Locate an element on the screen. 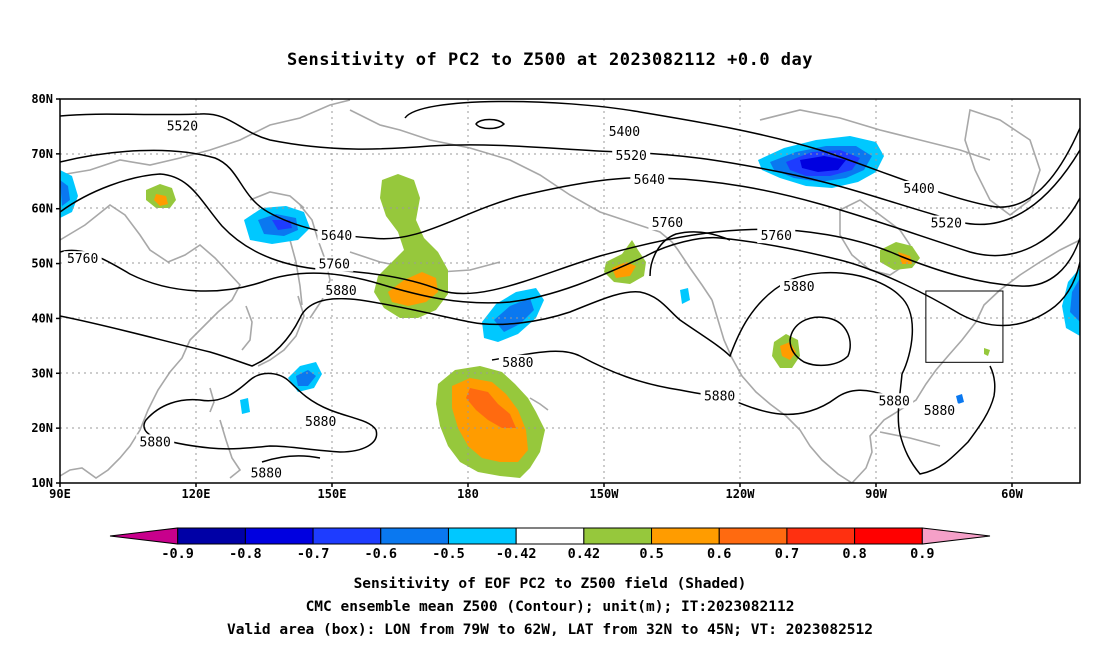 The image size is (1100, 650). positive-blob-ne-pacific is located at coordinates (625, 262).